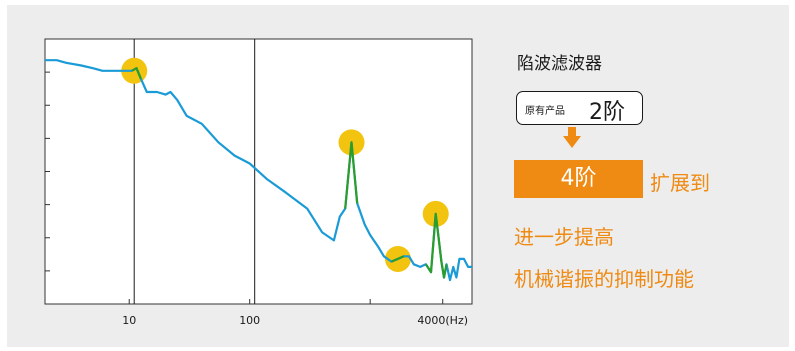 The width and height of the screenshot is (795, 351). I want to click on suppression-text: 机械谐振的抑制功能, so click(604, 279).